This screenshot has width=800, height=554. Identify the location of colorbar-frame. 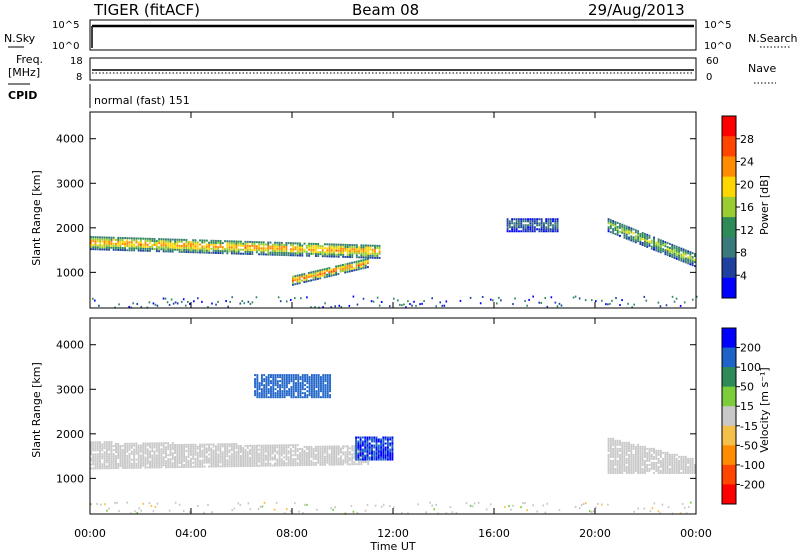
(729, 416).